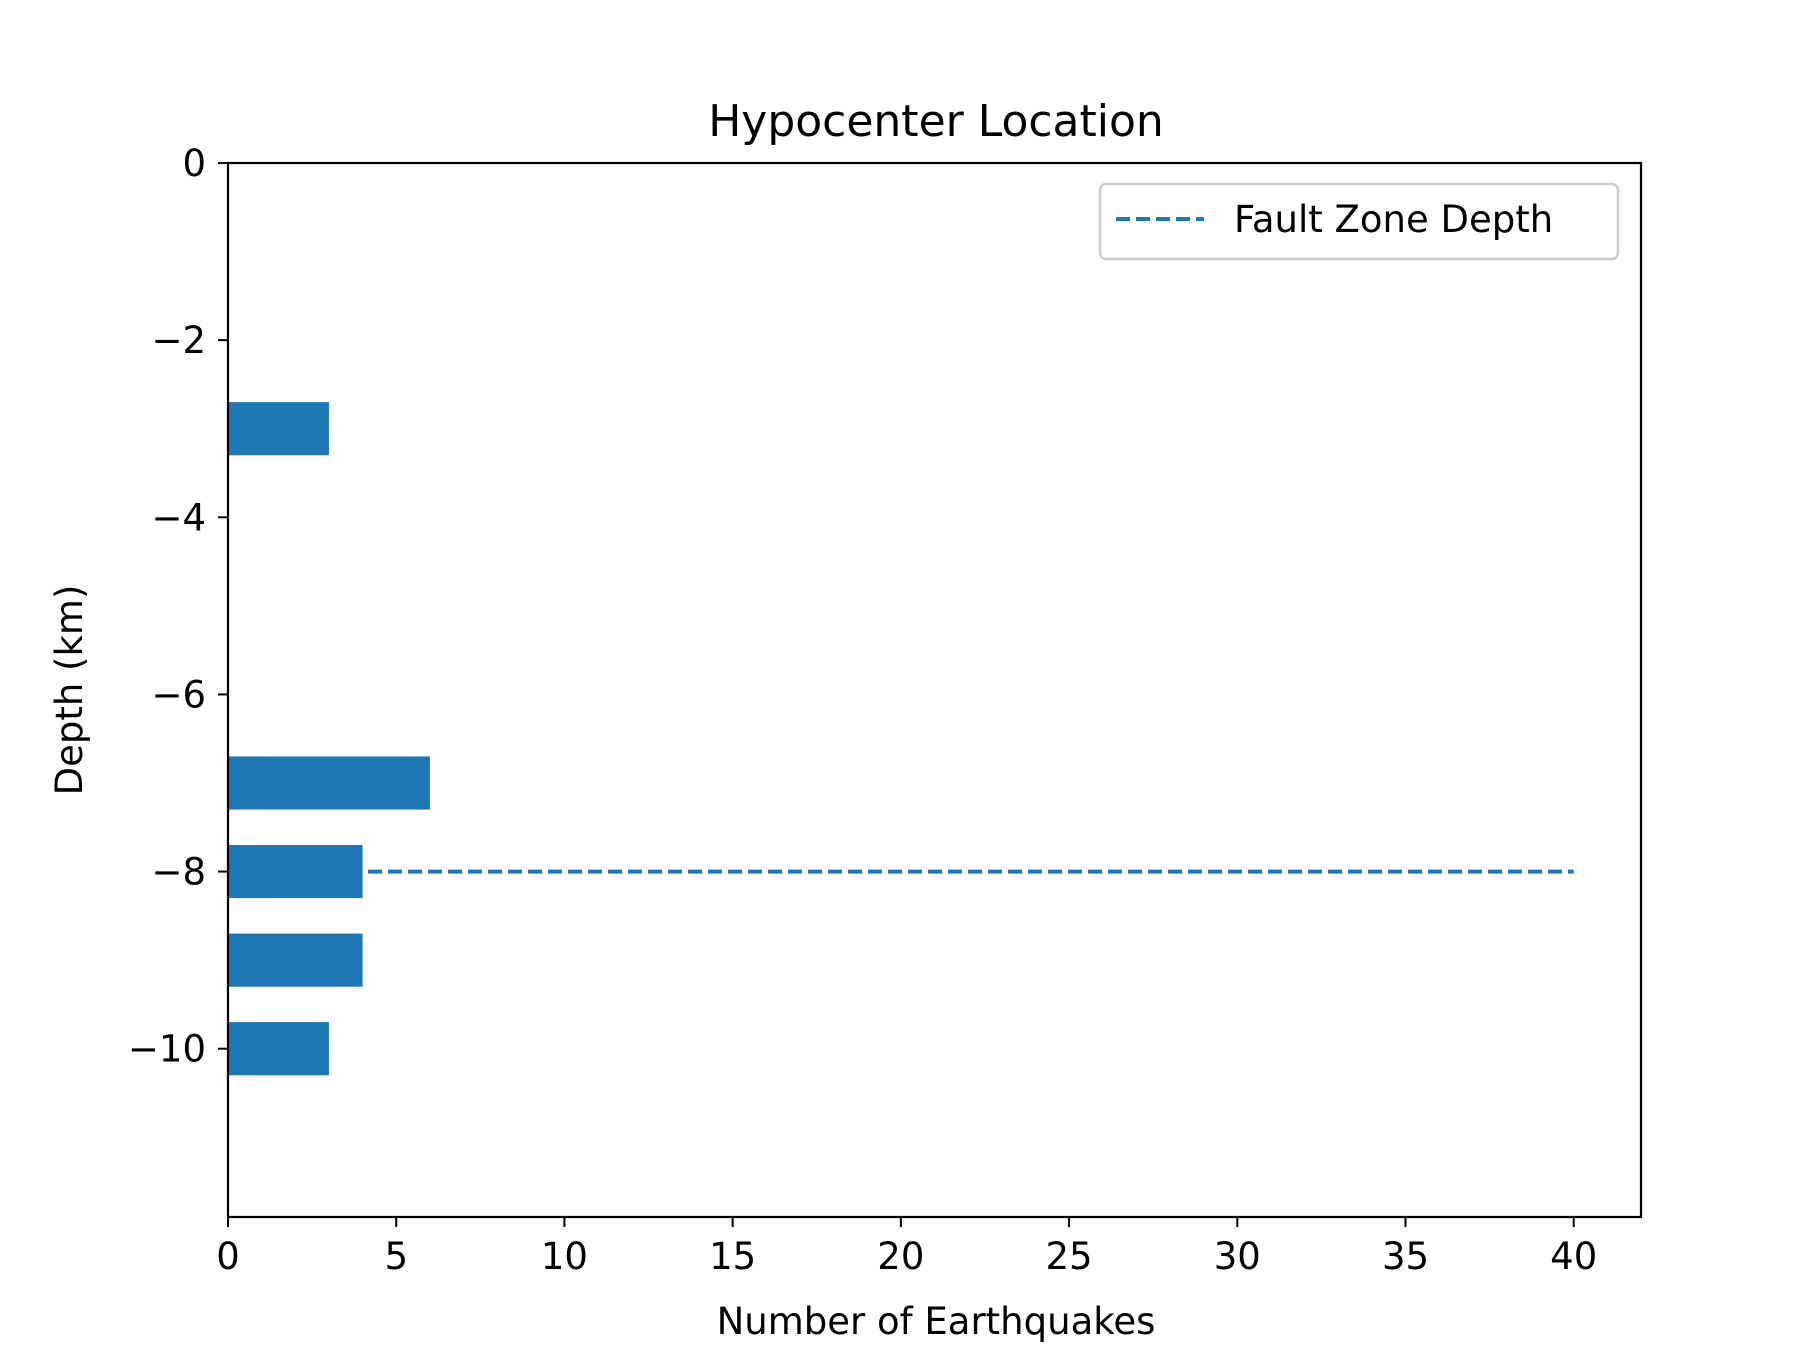 The height and width of the screenshot is (1355, 1800). I want to click on y-tick-label-10: −10, so click(167, 1049).